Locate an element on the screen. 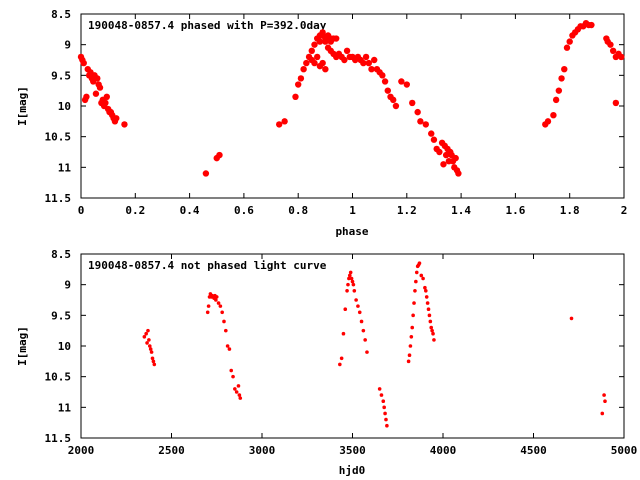 This screenshot has width=640, height=480. phased-x-tick-label: 1.8 is located at coordinates (570, 210).